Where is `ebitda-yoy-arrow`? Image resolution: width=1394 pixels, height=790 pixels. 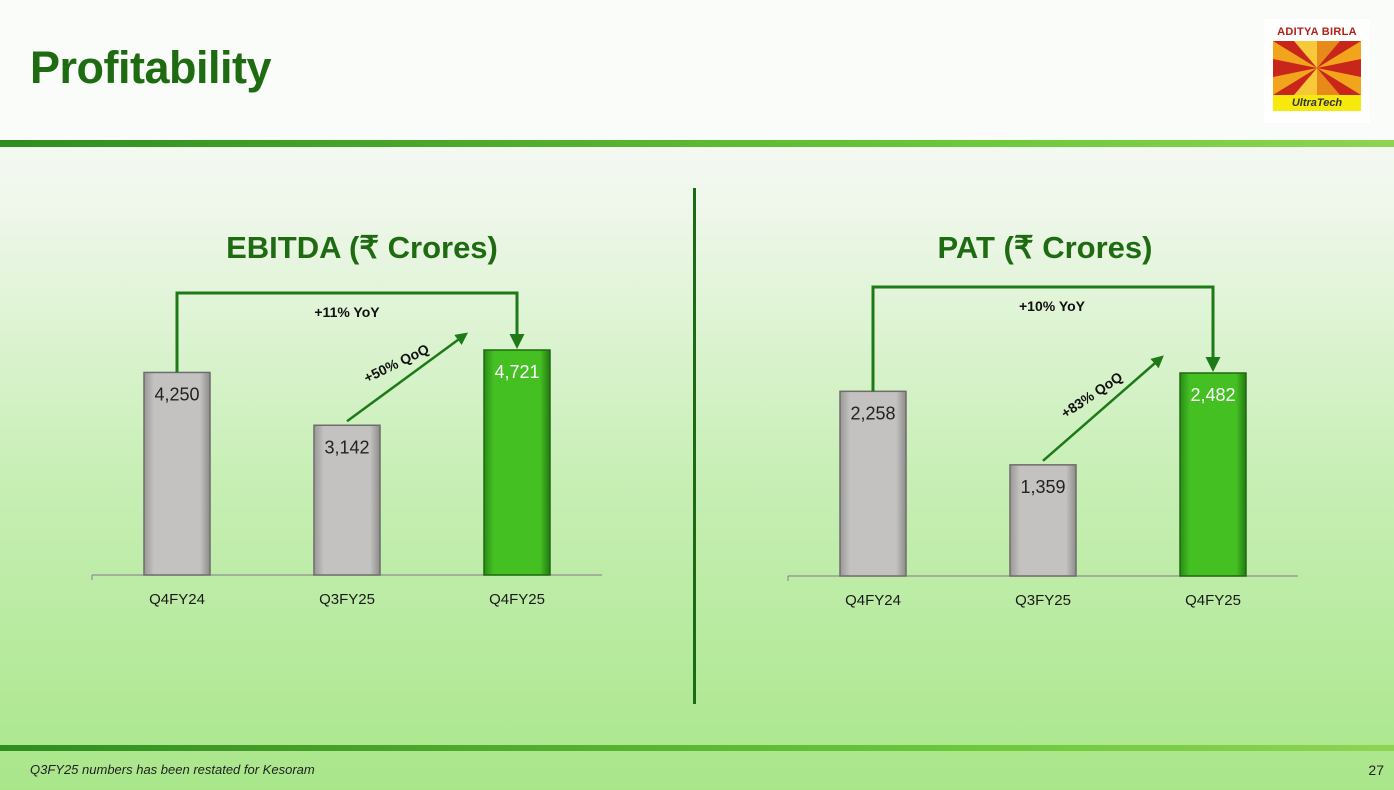 ebitda-yoy-arrow is located at coordinates (350, 332).